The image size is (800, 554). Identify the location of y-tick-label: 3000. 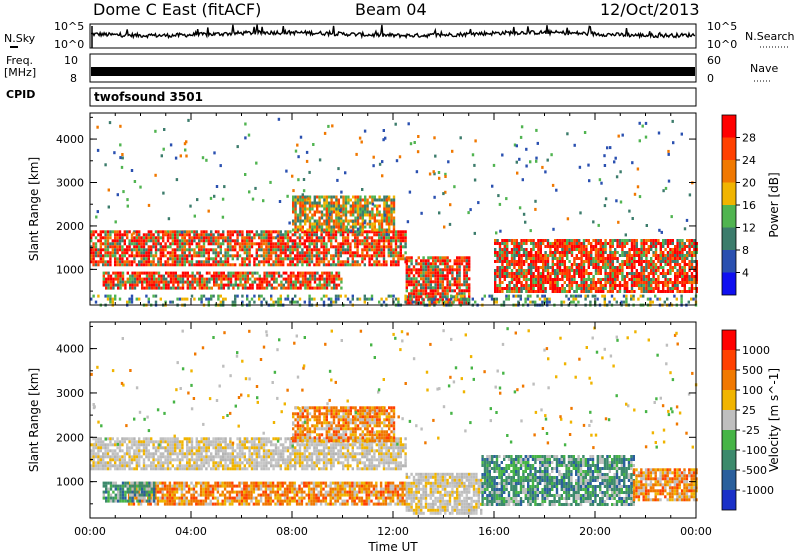
(70, 183).